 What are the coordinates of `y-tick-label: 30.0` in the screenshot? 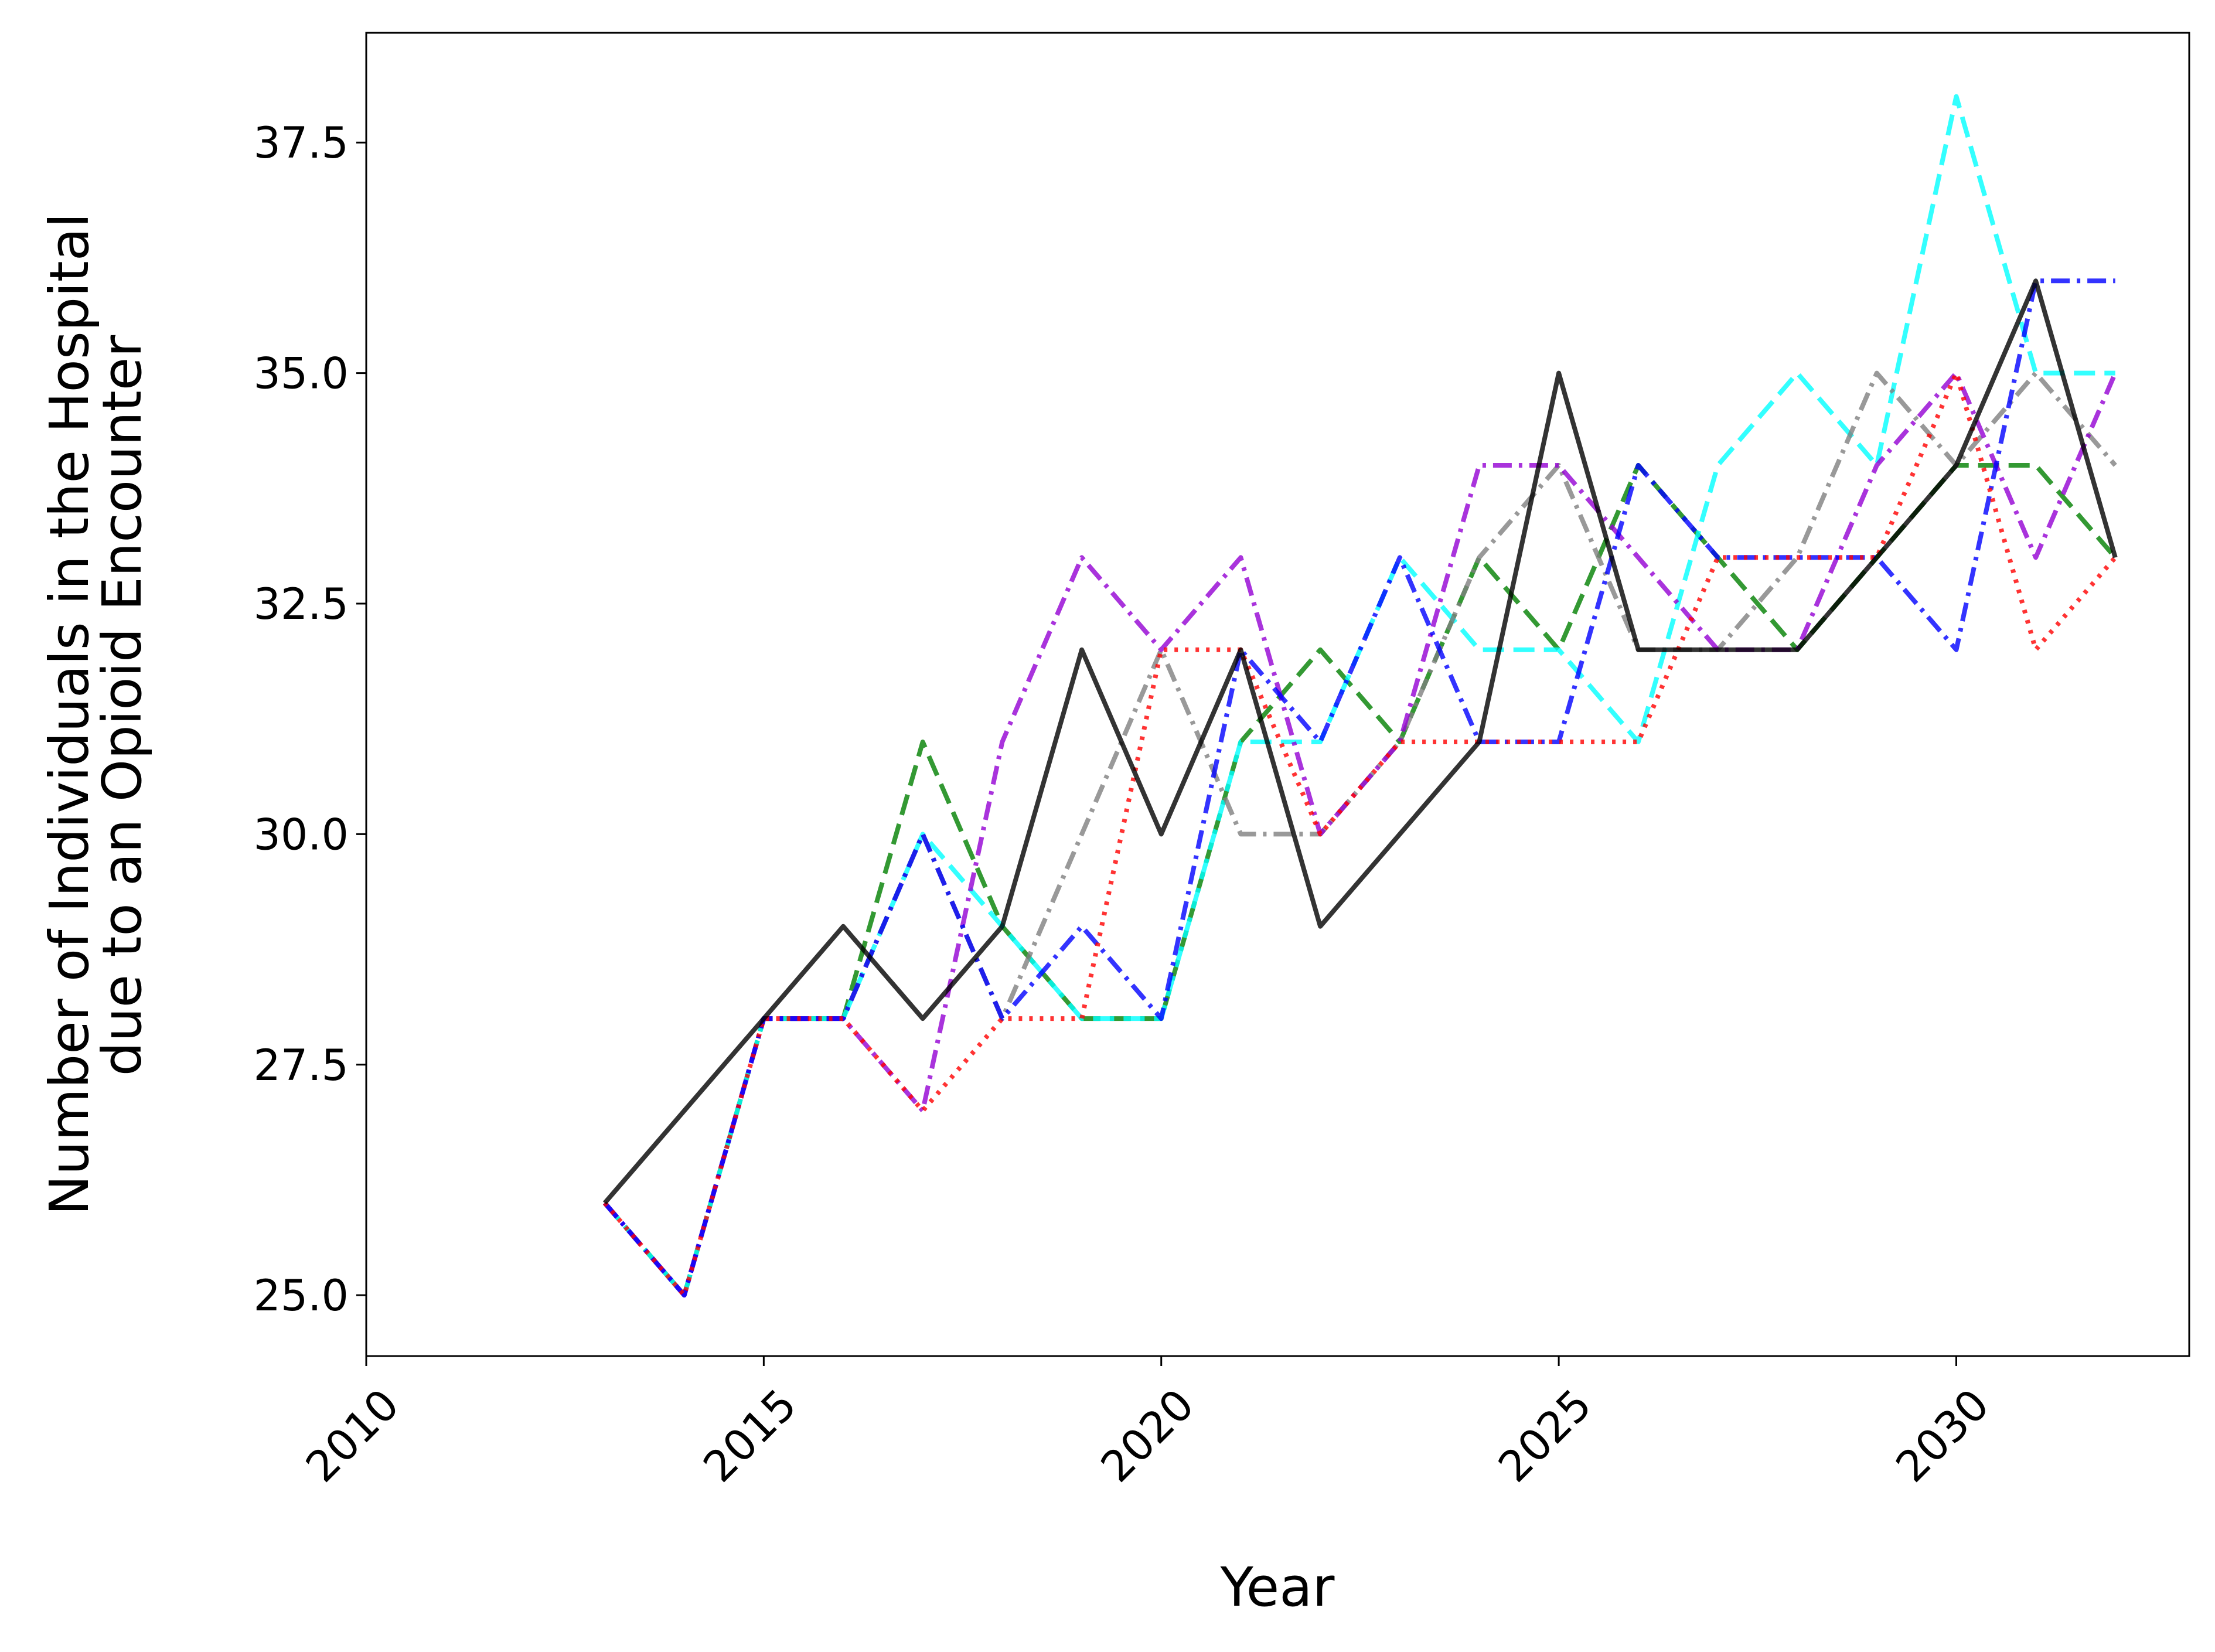 It's located at (301, 835).